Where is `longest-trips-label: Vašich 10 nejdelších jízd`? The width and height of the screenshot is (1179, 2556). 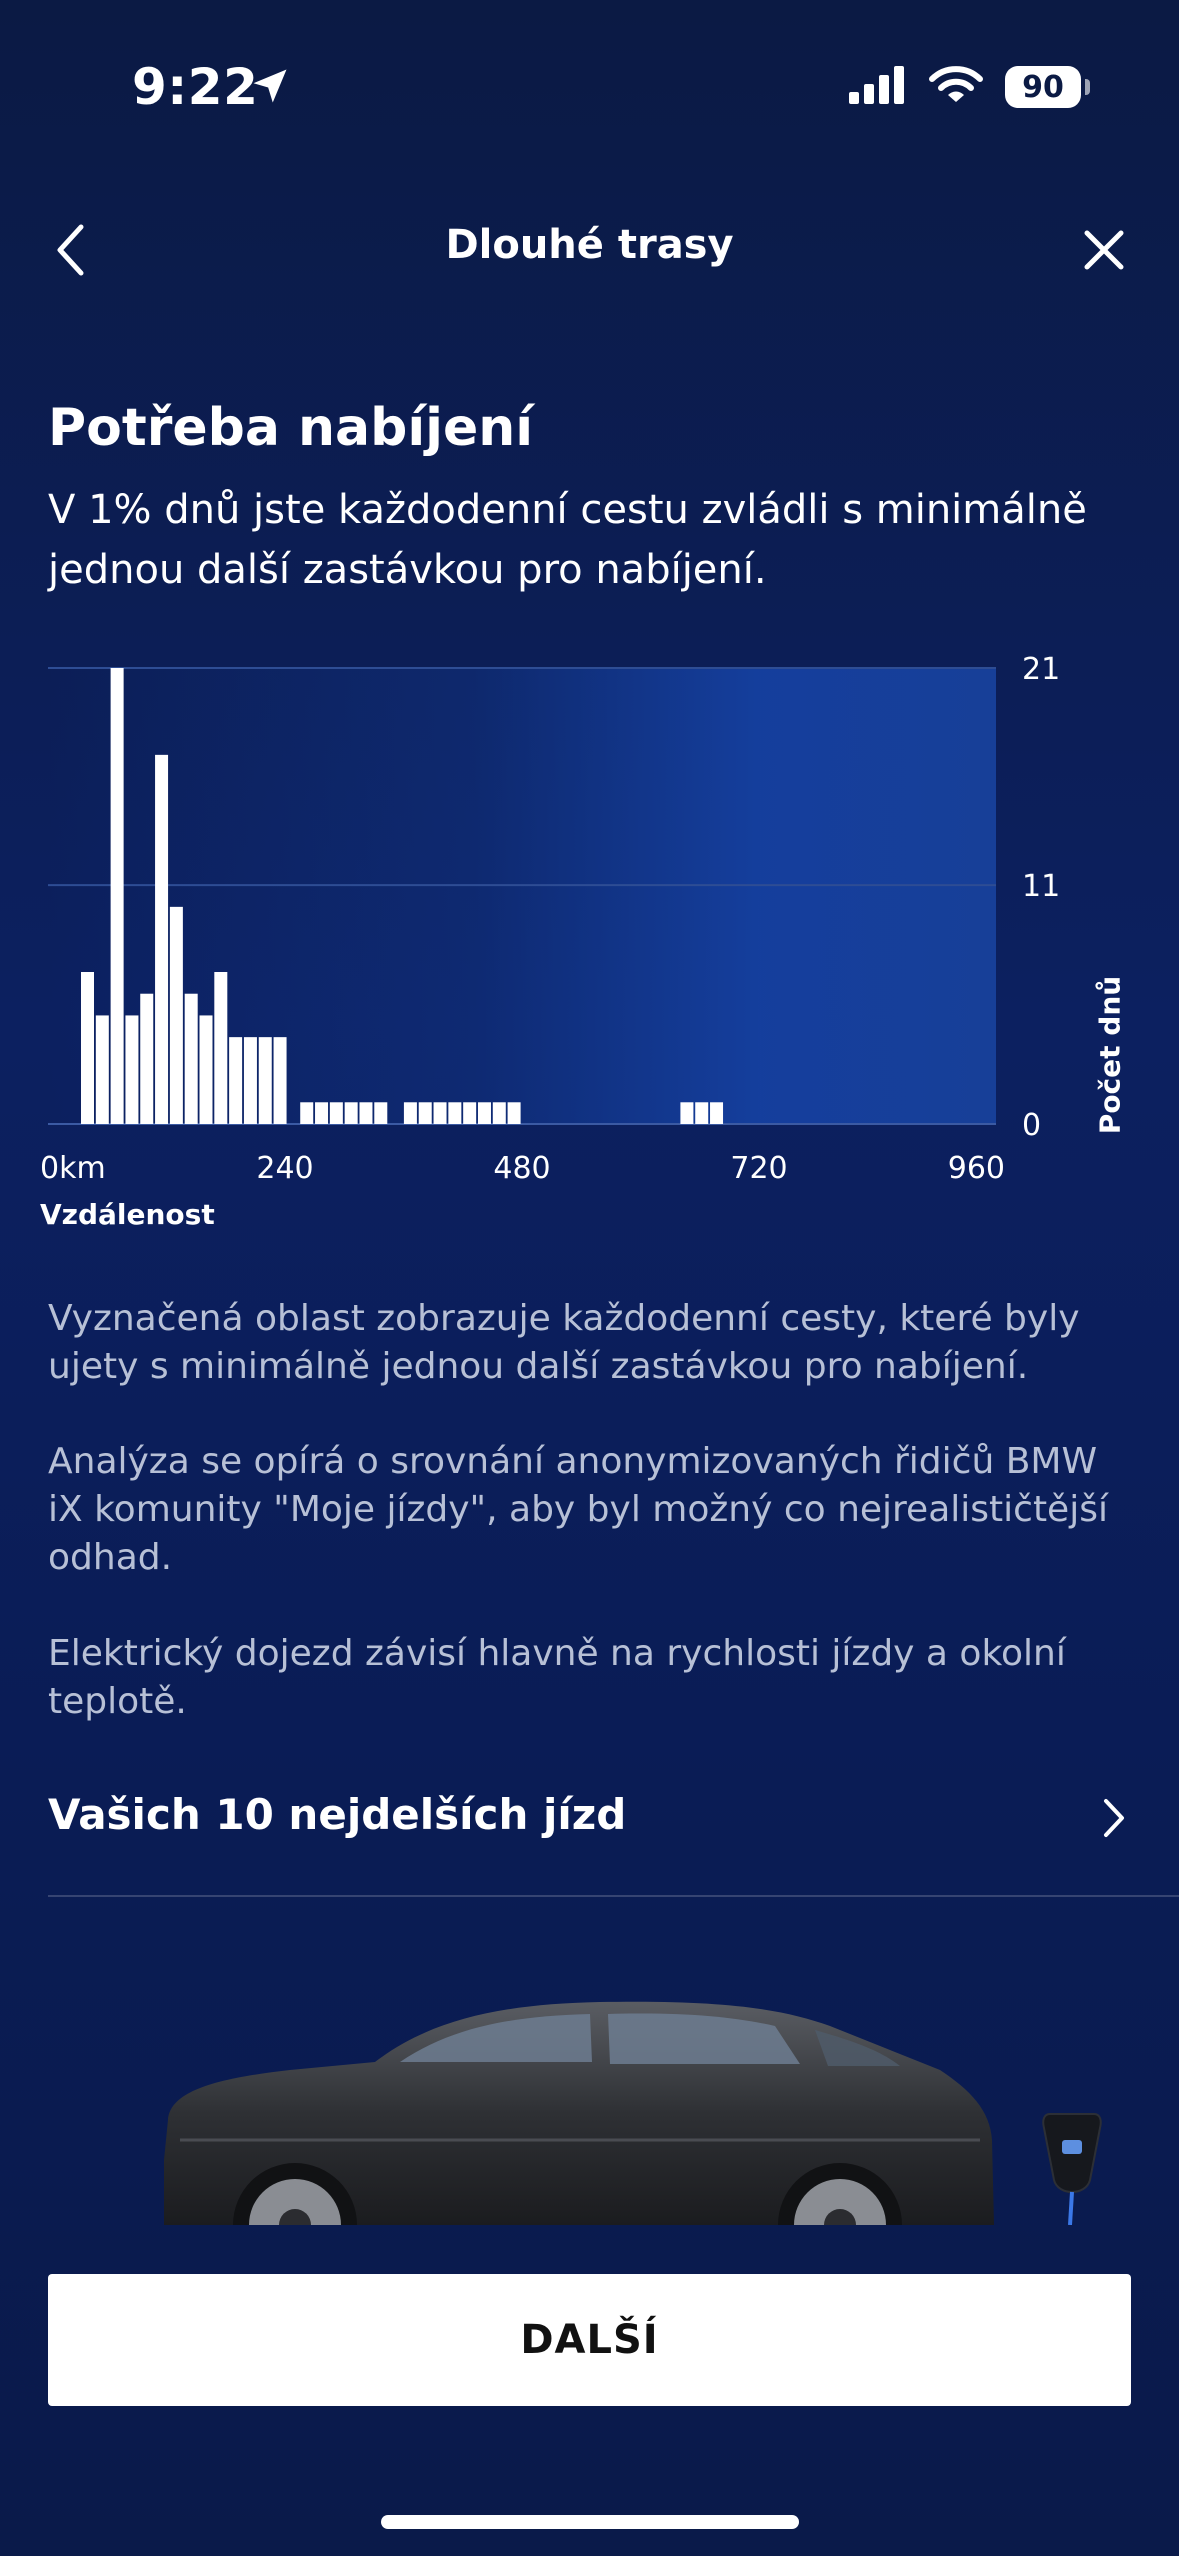
longest-trips-label: Vašich 10 nejdelších jízd is located at coordinates (337, 1814).